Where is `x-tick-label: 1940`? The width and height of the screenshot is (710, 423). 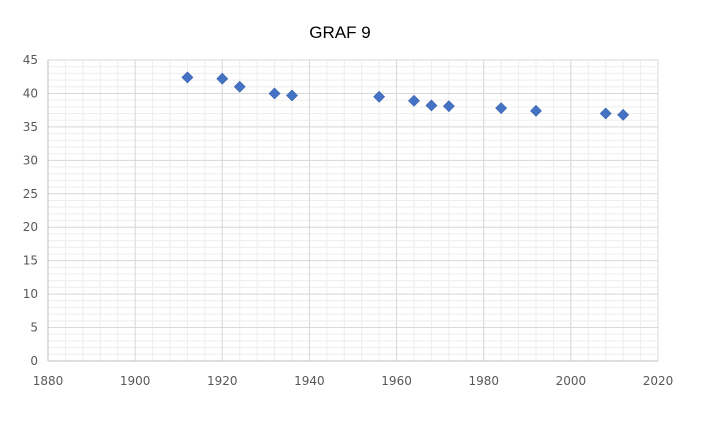 x-tick-label: 1940 is located at coordinates (309, 381).